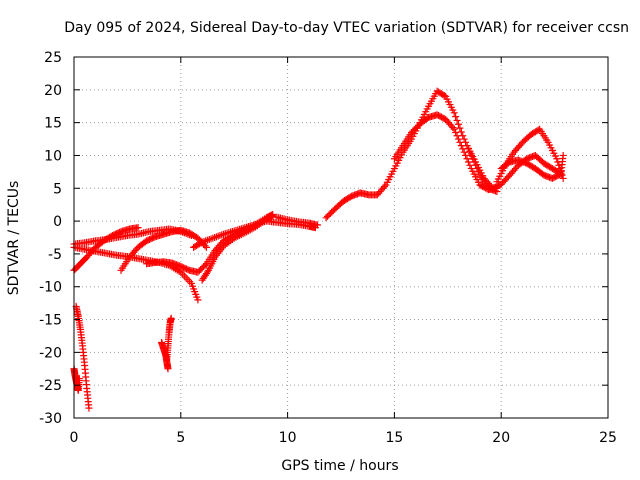 The width and height of the screenshot is (640, 480). Describe the element at coordinates (74, 438) in the screenshot. I see `x-tick-label: 0` at that location.